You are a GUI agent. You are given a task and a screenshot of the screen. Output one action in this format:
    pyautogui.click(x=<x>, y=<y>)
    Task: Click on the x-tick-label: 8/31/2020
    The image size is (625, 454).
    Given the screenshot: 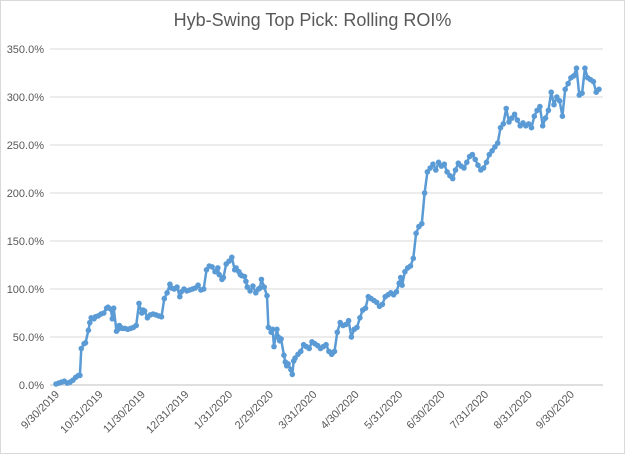 What is the action you would take?
    pyautogui.click(x=513, y=410)
    